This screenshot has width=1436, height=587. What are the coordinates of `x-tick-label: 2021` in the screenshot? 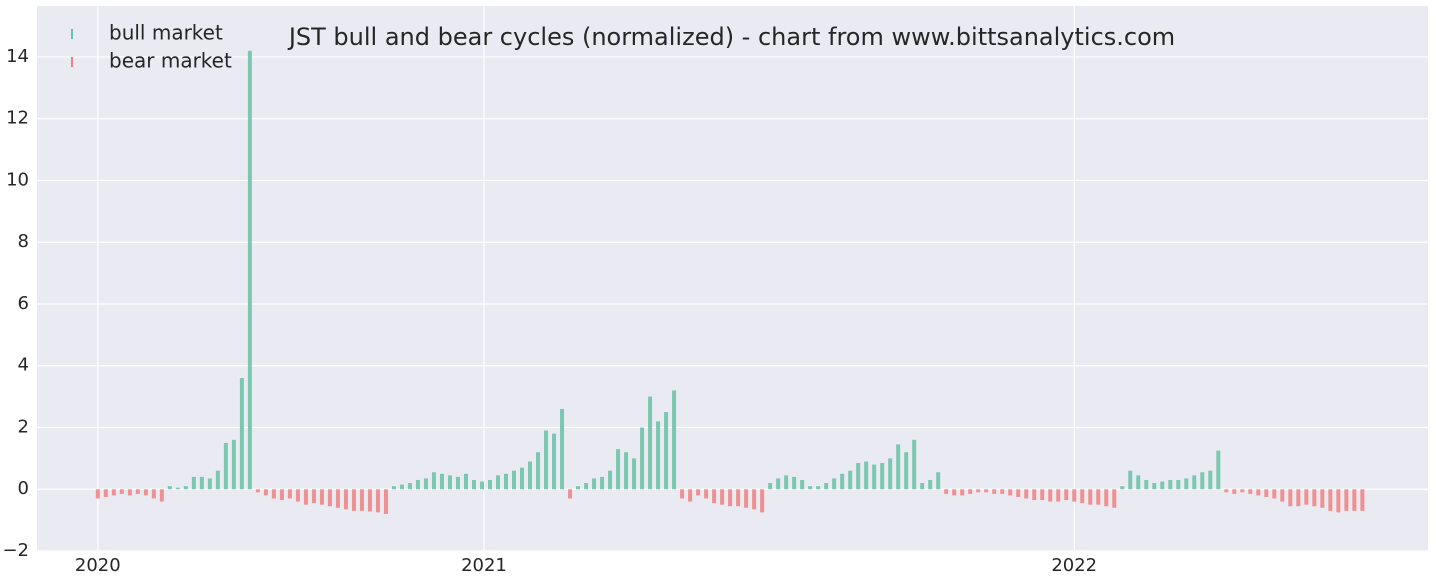 It's located at (484, 565).